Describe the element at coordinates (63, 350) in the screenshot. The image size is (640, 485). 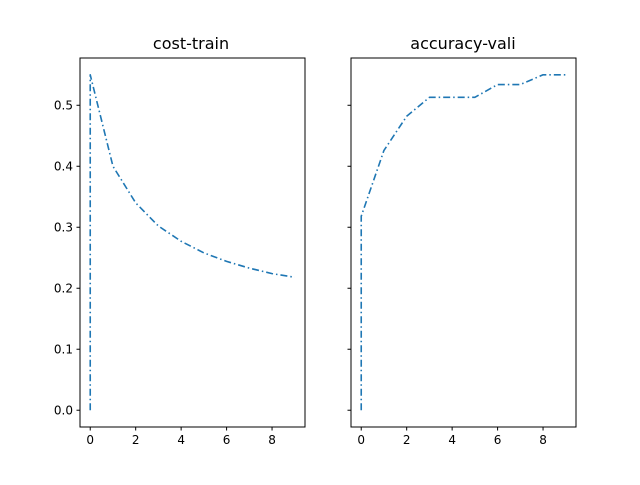
I see `y-tick-label: 0.1` at that location.